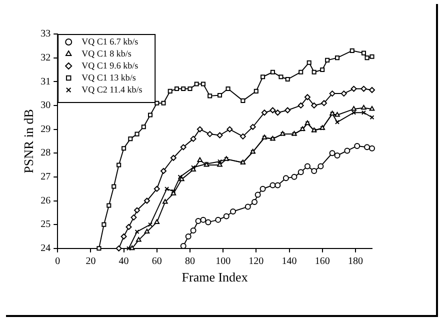 The height and width of the screenshot is (322, 447). I want to click on x-tick-label: 40, so click(123, 262).